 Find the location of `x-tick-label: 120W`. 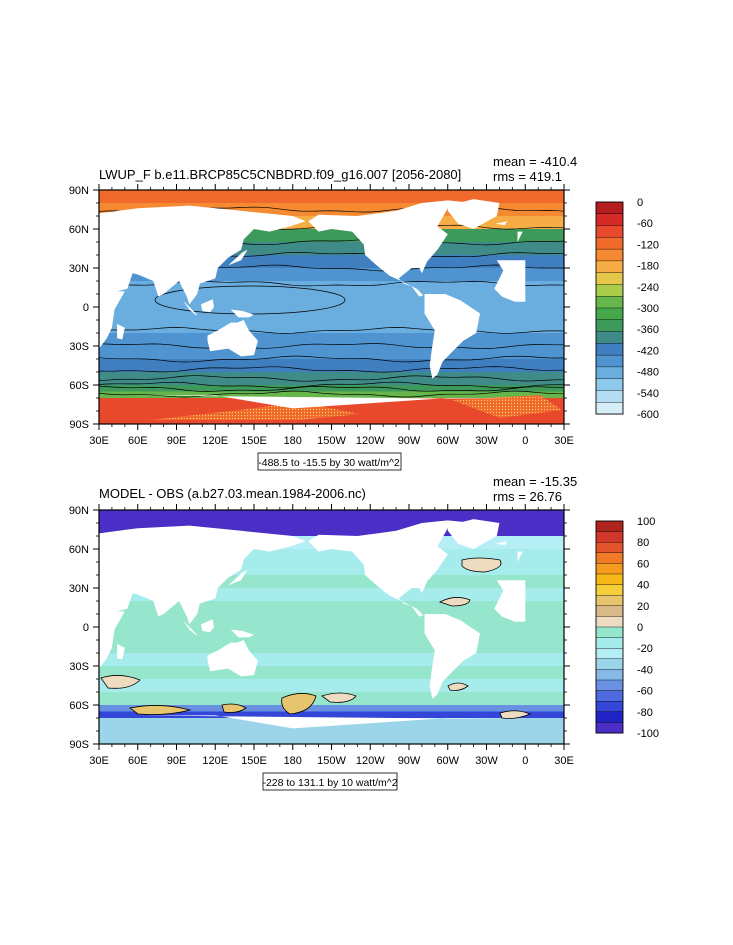

x-tick-label: 120W is located at coordinates (370, 441).